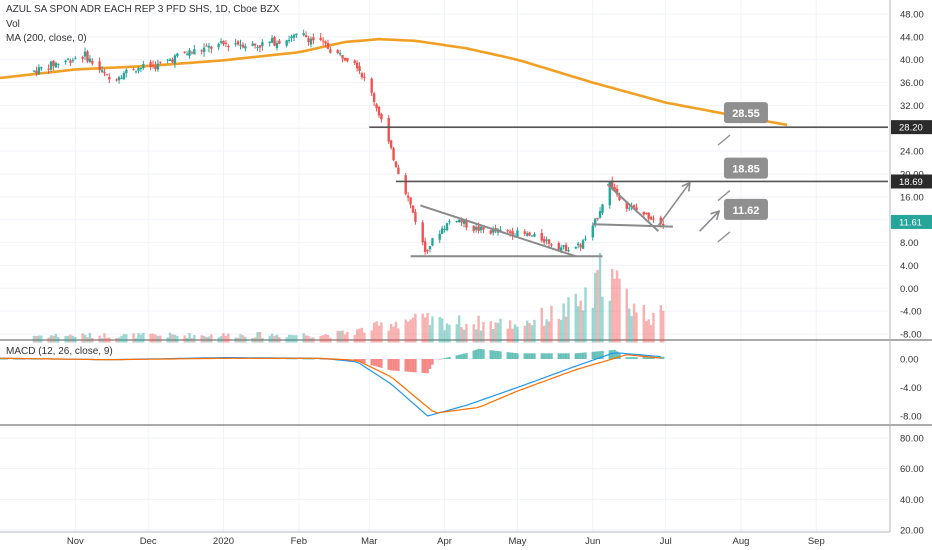 The width and height of the screenshot is (932, 550). Describe the element at coordinates (912, 197) in the screenshot. I see `price-tick-label: 16.00` at that location.